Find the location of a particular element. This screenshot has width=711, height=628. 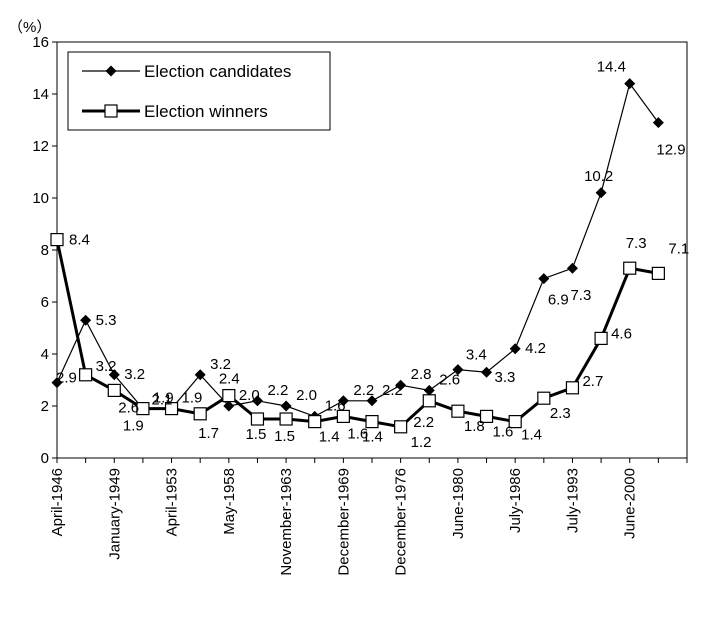

candidate-data-label: 7.3 is located at coordinates (580, 295).